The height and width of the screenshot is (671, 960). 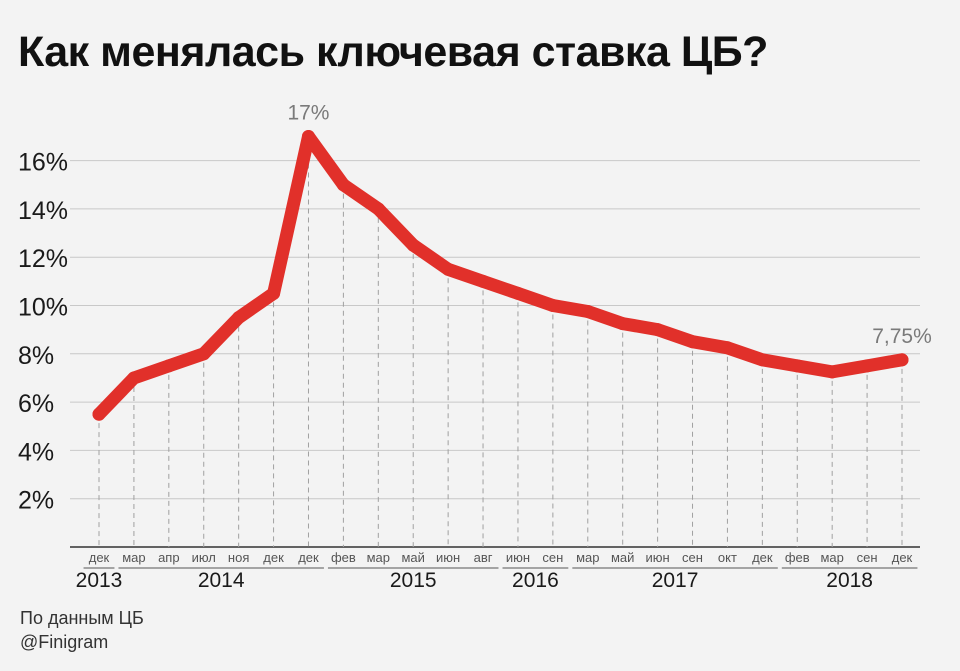 What do you see at coordinates (36, 452) in the screenshot?
I see `y-tick-label: 4%` at bounding box center [36, 452].